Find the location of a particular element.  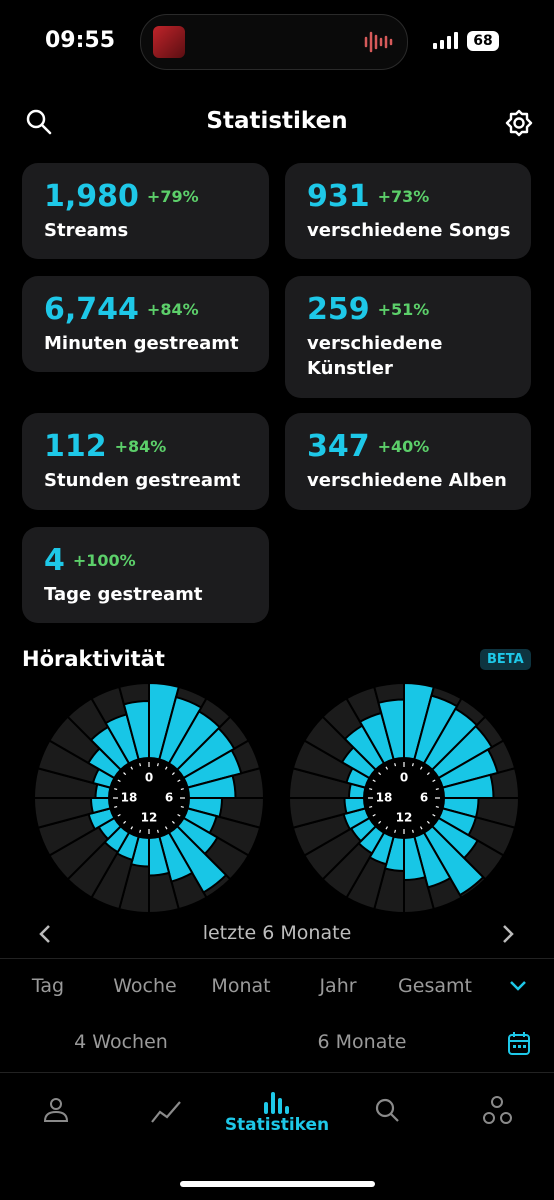

stat-label: Tage gestreamt is located at coordinates (123, 594).